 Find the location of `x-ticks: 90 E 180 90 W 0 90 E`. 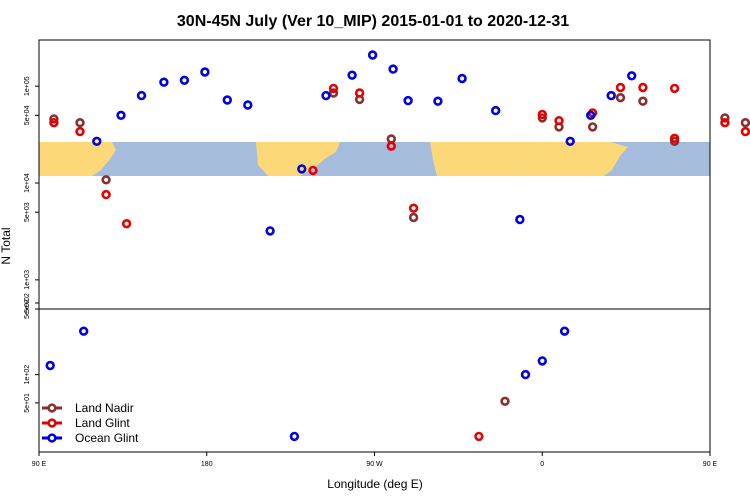

x-ticks: 90 E 180 90 W 0 90 E is located at coordinates (375, 460).